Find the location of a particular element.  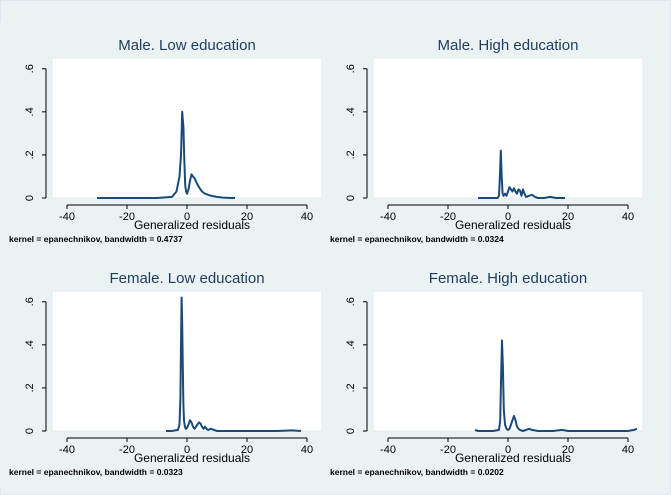

chart-title: Male. Low education is located at coordinates (187, 45).